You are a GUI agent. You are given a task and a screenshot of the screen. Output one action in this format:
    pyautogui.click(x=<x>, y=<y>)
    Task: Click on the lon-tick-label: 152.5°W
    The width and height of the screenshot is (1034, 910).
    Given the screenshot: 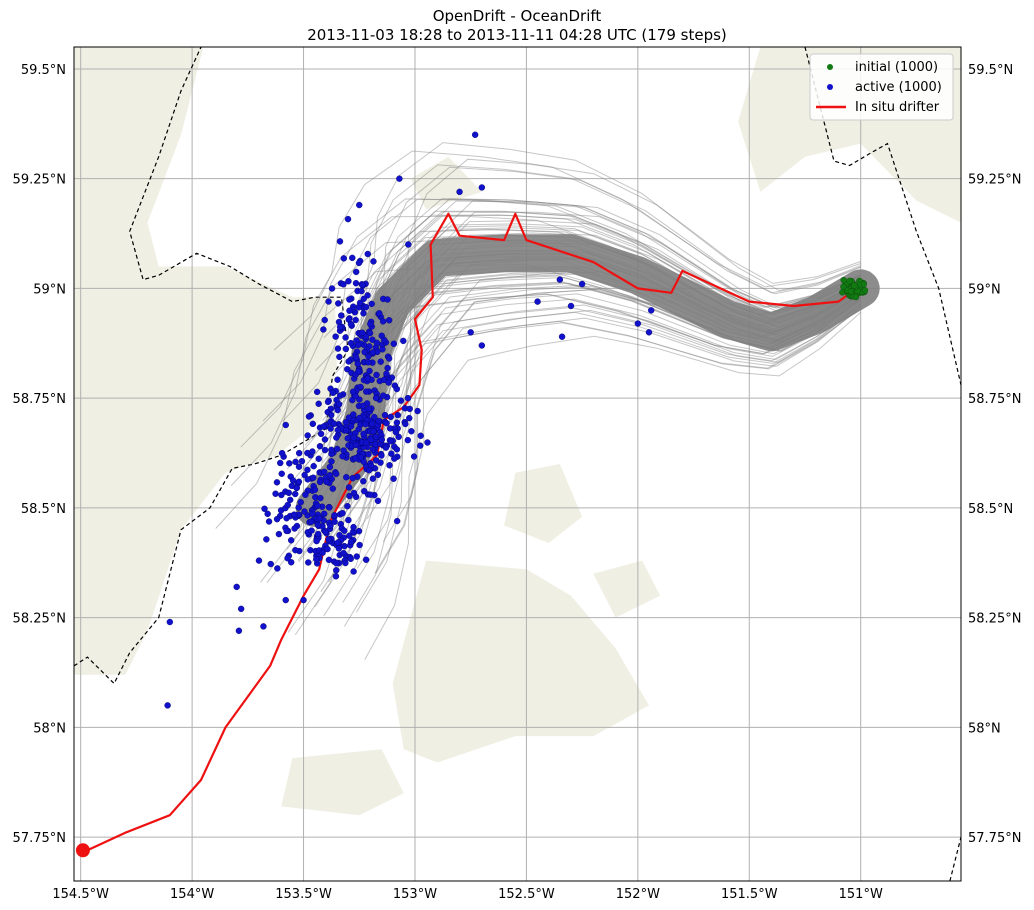 What is the action you would take?
    pyautogui.click(x=526, y=894)
    